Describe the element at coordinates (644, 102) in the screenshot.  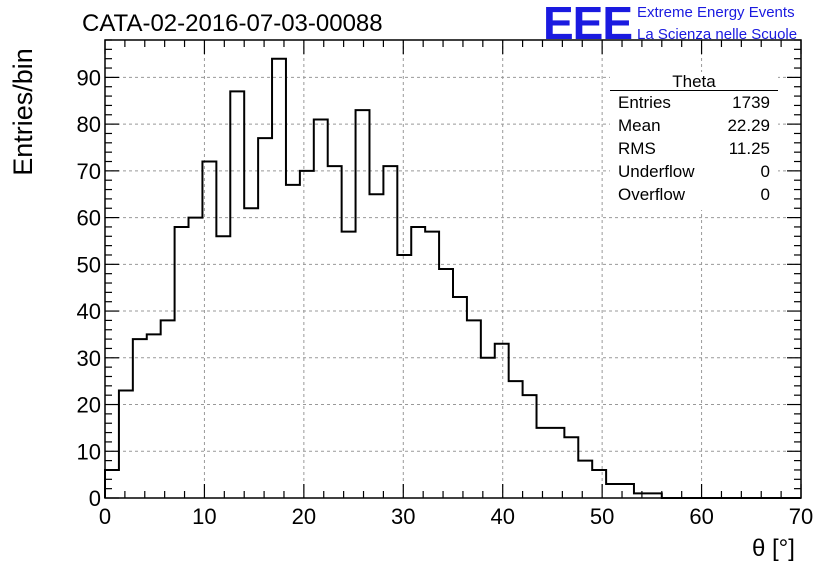
I see `stats-key: Entries` at that location.